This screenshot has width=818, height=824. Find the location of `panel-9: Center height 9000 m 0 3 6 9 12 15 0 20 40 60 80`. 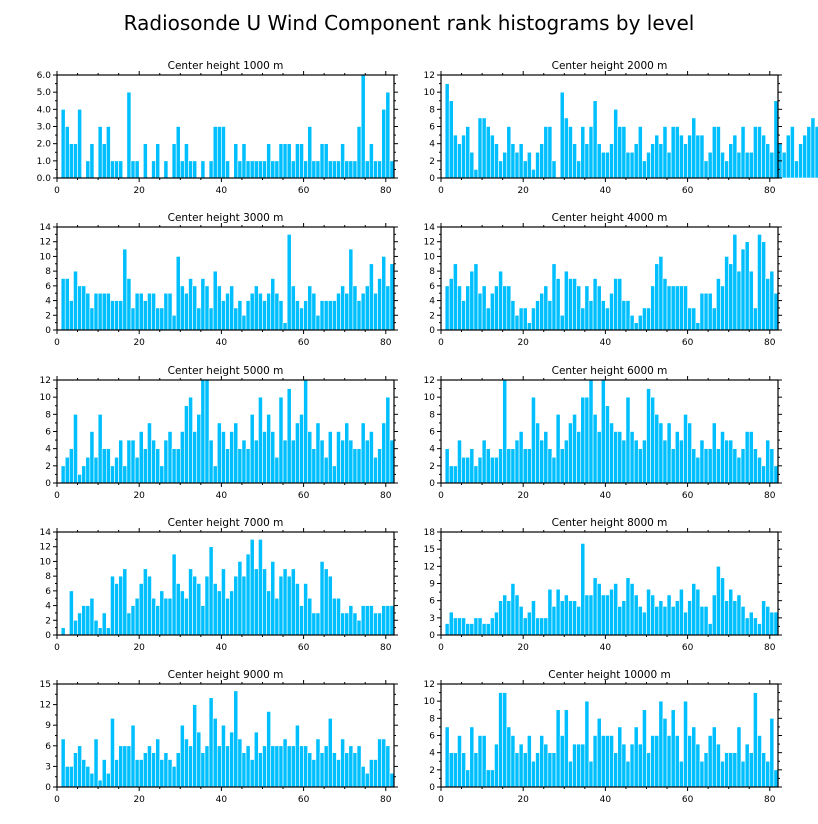

panel-9: Center height 9000 m 0 3 6 9 12 15 0 20 40 60 80 is located at coordinates (219, 737).